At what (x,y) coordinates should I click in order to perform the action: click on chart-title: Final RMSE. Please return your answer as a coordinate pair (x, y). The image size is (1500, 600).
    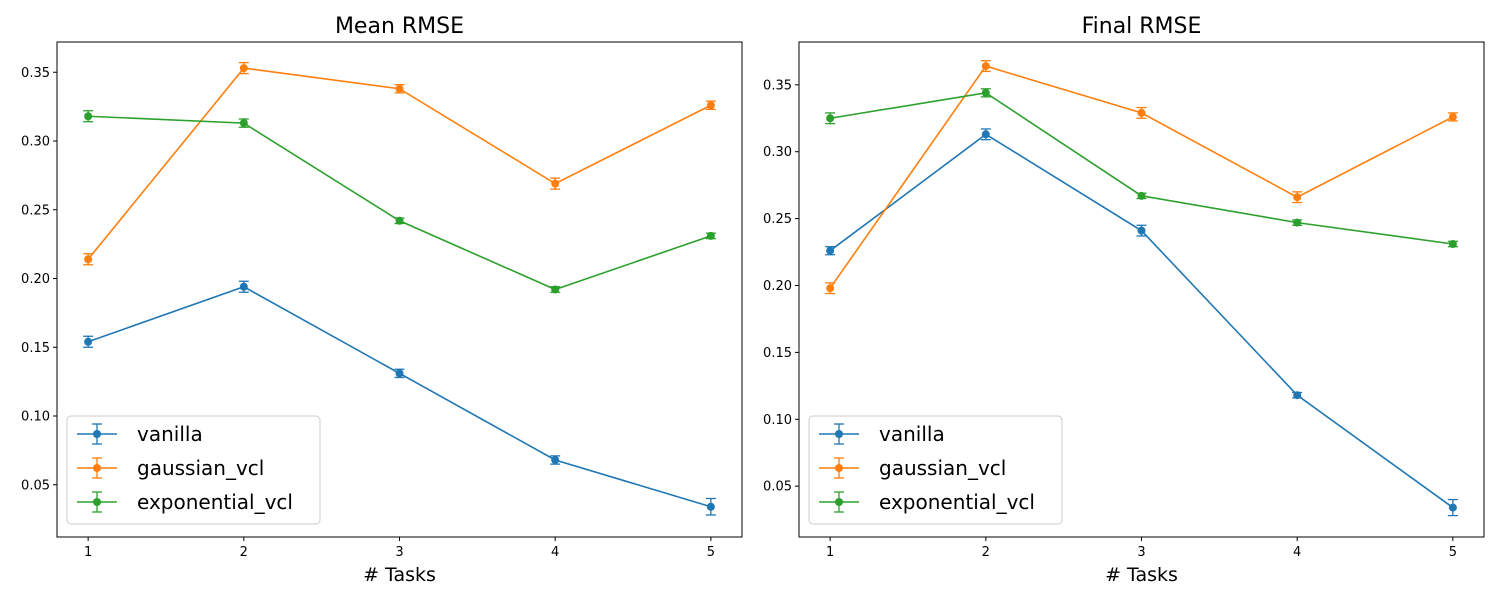
    Looking at the image, I should click on (1142, 26).